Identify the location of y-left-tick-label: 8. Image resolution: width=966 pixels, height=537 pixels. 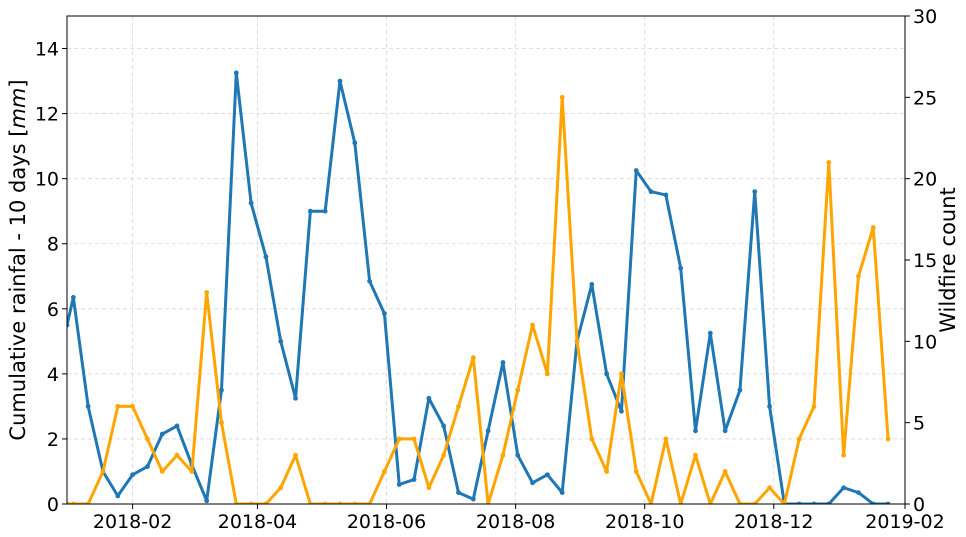
(53, 245).